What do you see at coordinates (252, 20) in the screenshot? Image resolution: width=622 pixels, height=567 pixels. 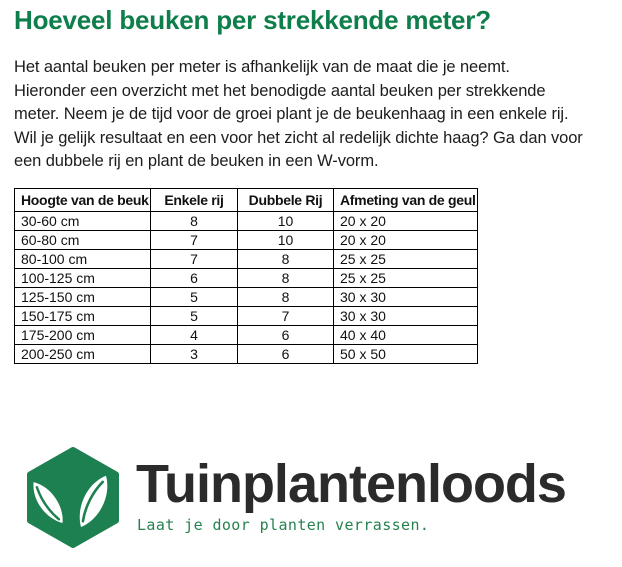 I see `page-title: Hoeveel beuken per strekkende meter?` at bounding box center [252, 20].